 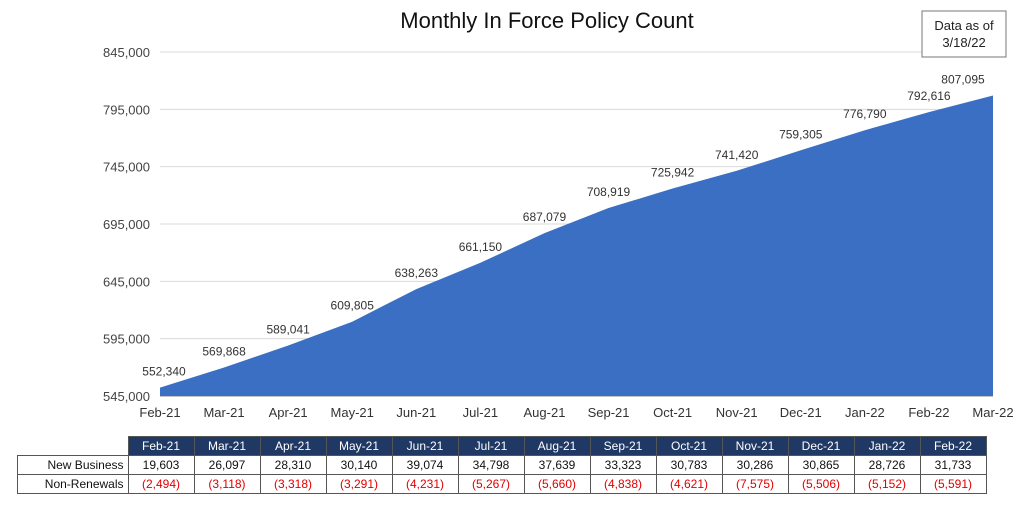 I want to click on data-label: 609,805, so click(x=353, y=306).